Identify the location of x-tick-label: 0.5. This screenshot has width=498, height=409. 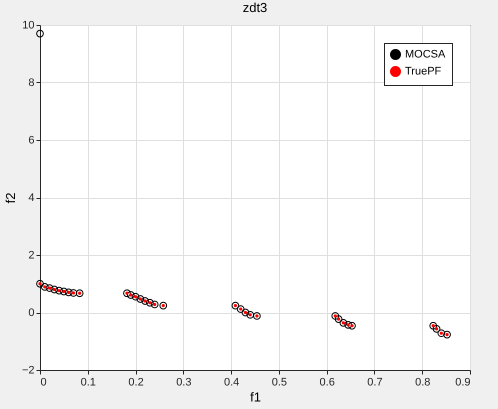
(280, 382).